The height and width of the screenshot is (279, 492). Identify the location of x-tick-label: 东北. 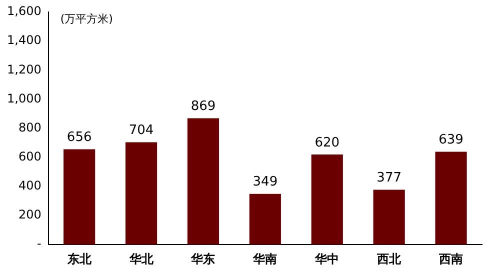
(79, 259).